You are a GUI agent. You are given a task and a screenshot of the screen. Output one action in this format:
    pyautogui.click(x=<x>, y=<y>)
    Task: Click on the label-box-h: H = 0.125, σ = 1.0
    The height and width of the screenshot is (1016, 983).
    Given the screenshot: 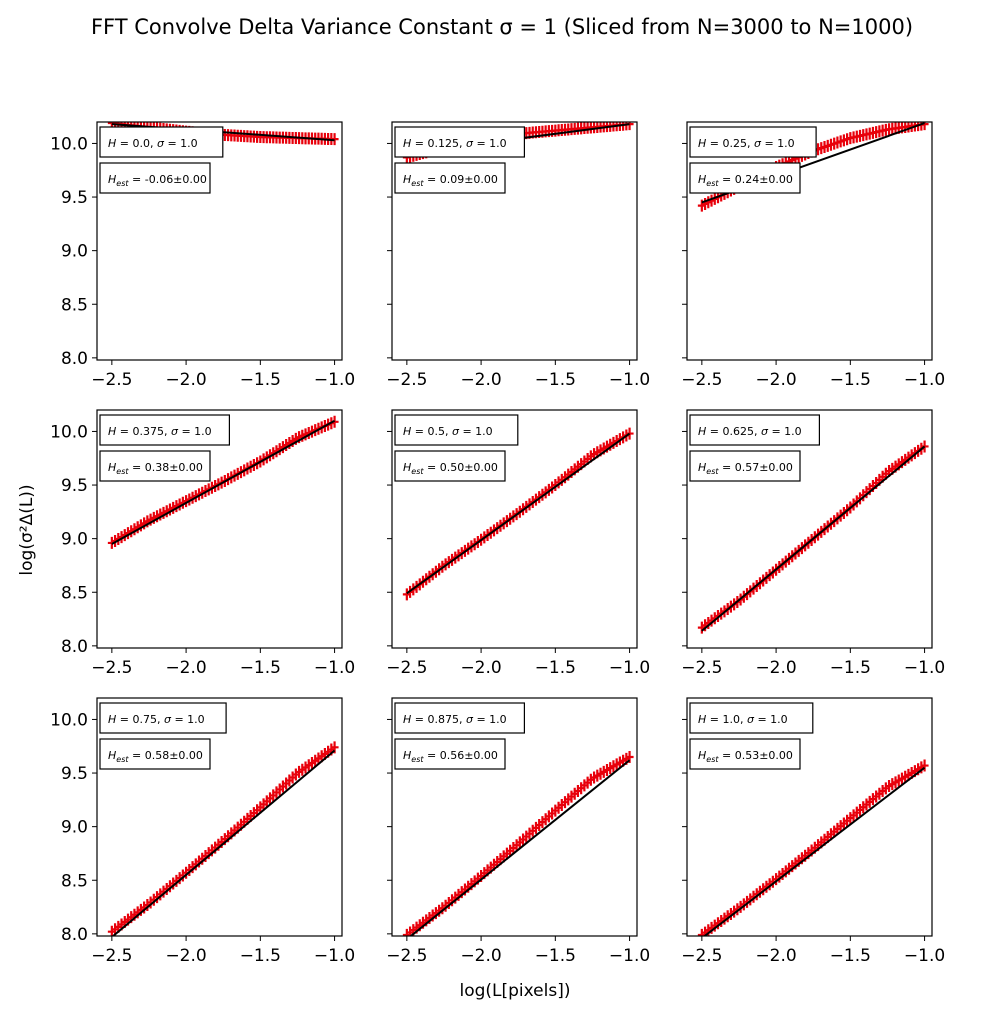 What is the action you would take?
    pyautogui.click(x=459, y=142)
    